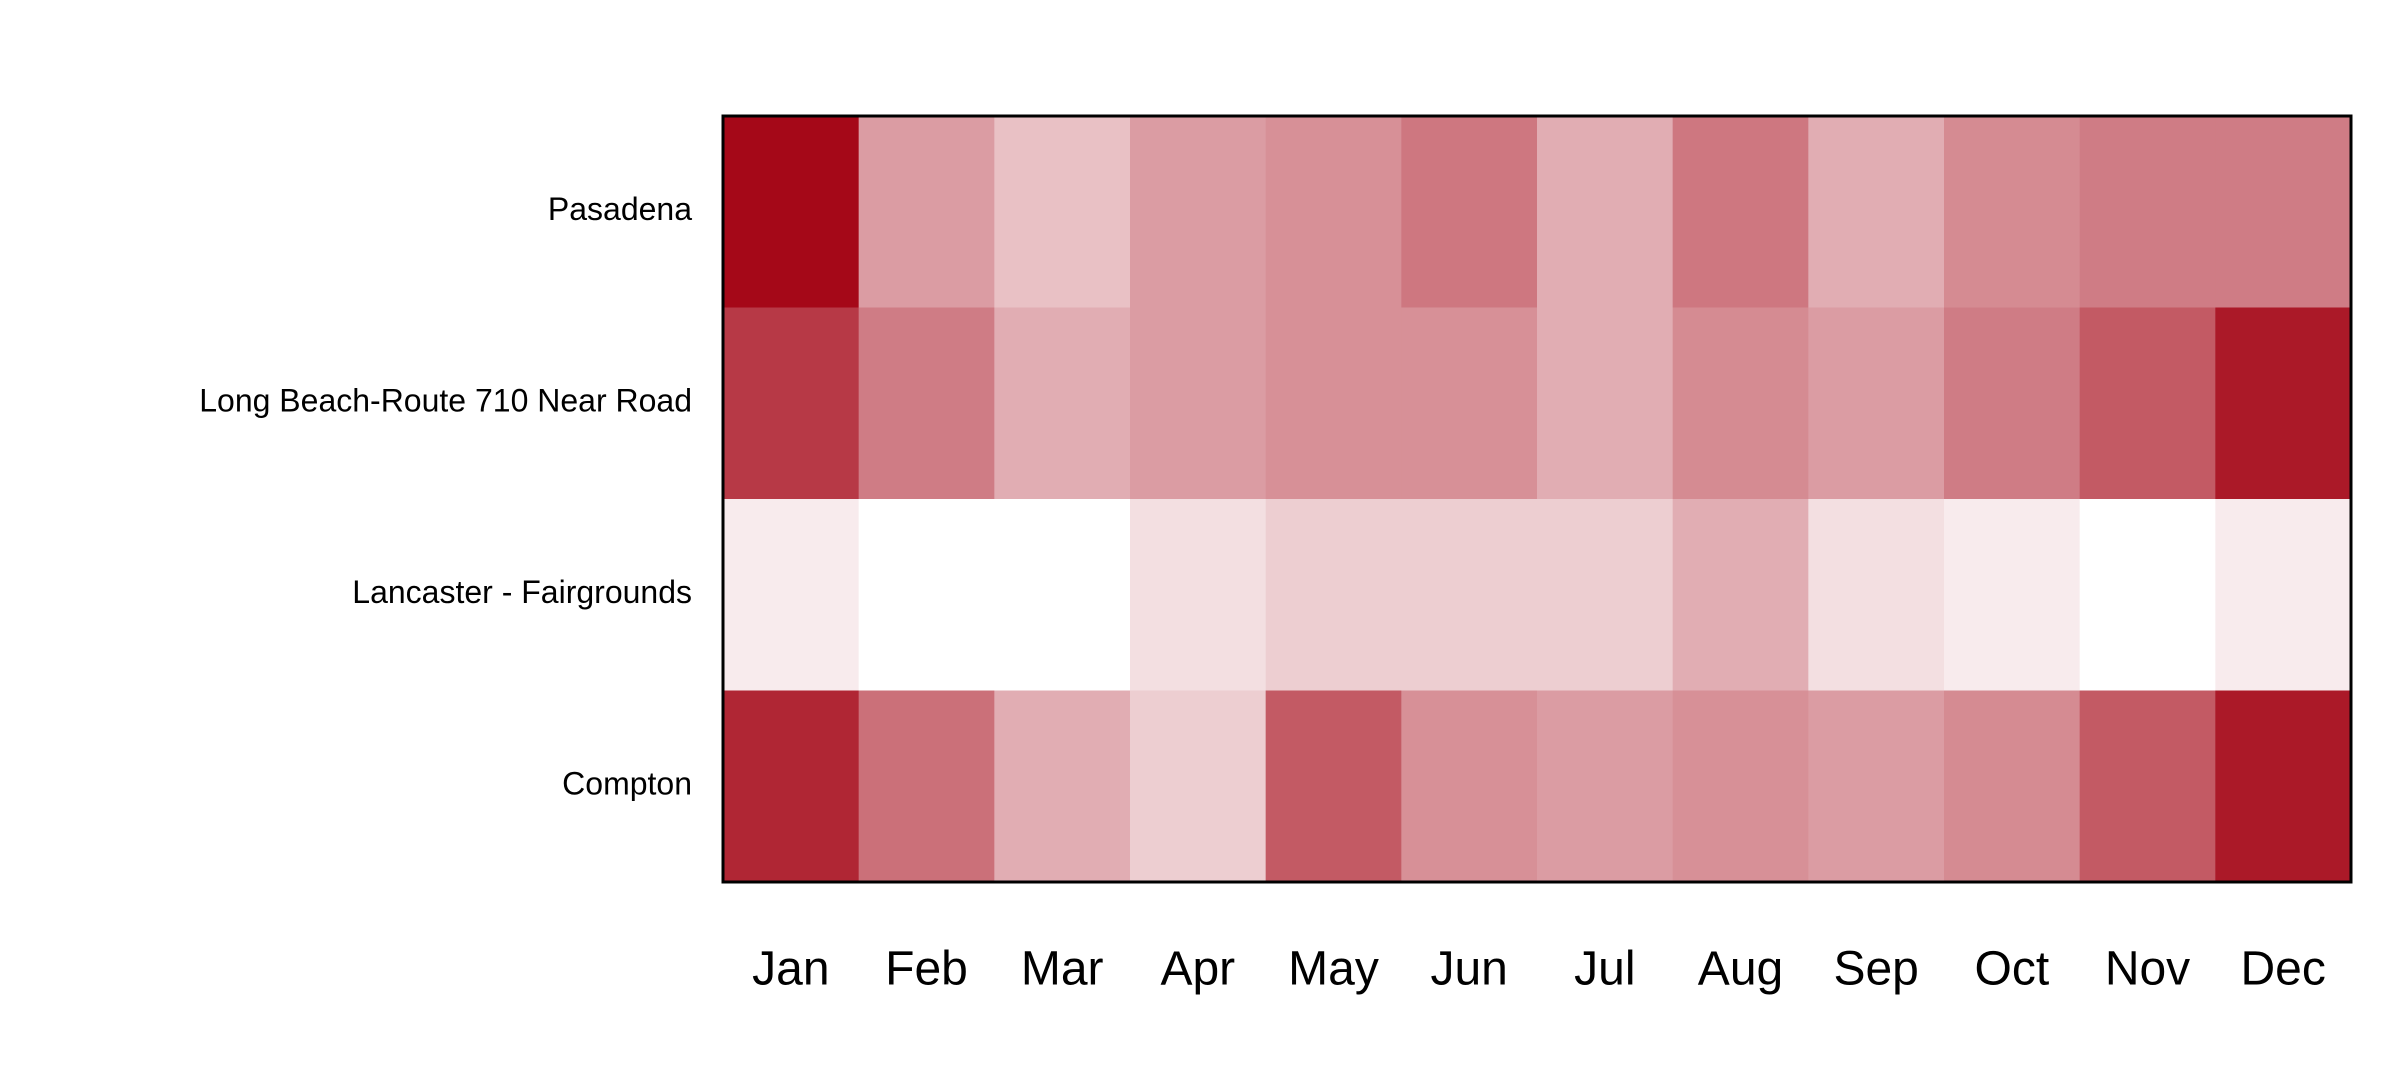 The image size is (2400, 1080). Describe the element at coordinates (2011, 969) in the screenshot. I see `x-tick-label: Oct` at that location.